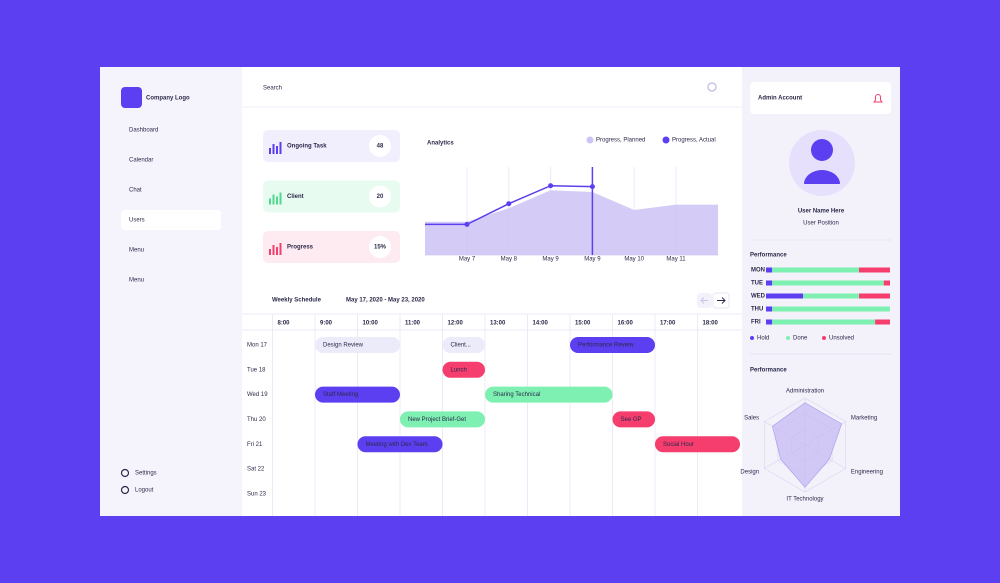  I want to click on perf-day: MON, so click(758, 271).